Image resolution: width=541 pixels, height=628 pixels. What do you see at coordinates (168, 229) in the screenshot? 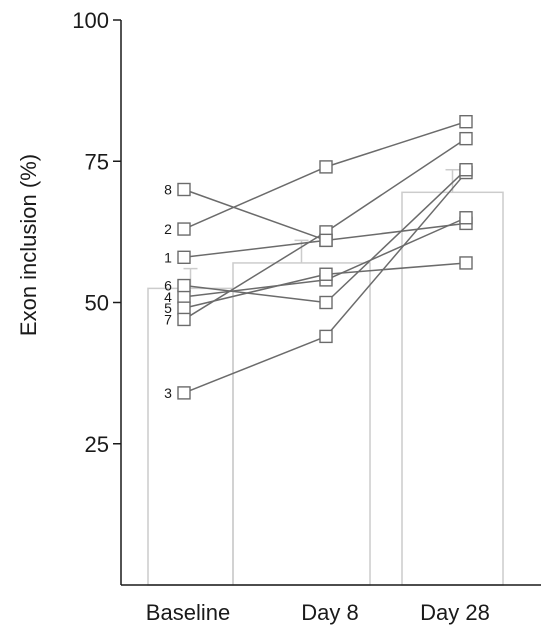
I see `subject-id-label: 2` at bounding box center [168, 229].